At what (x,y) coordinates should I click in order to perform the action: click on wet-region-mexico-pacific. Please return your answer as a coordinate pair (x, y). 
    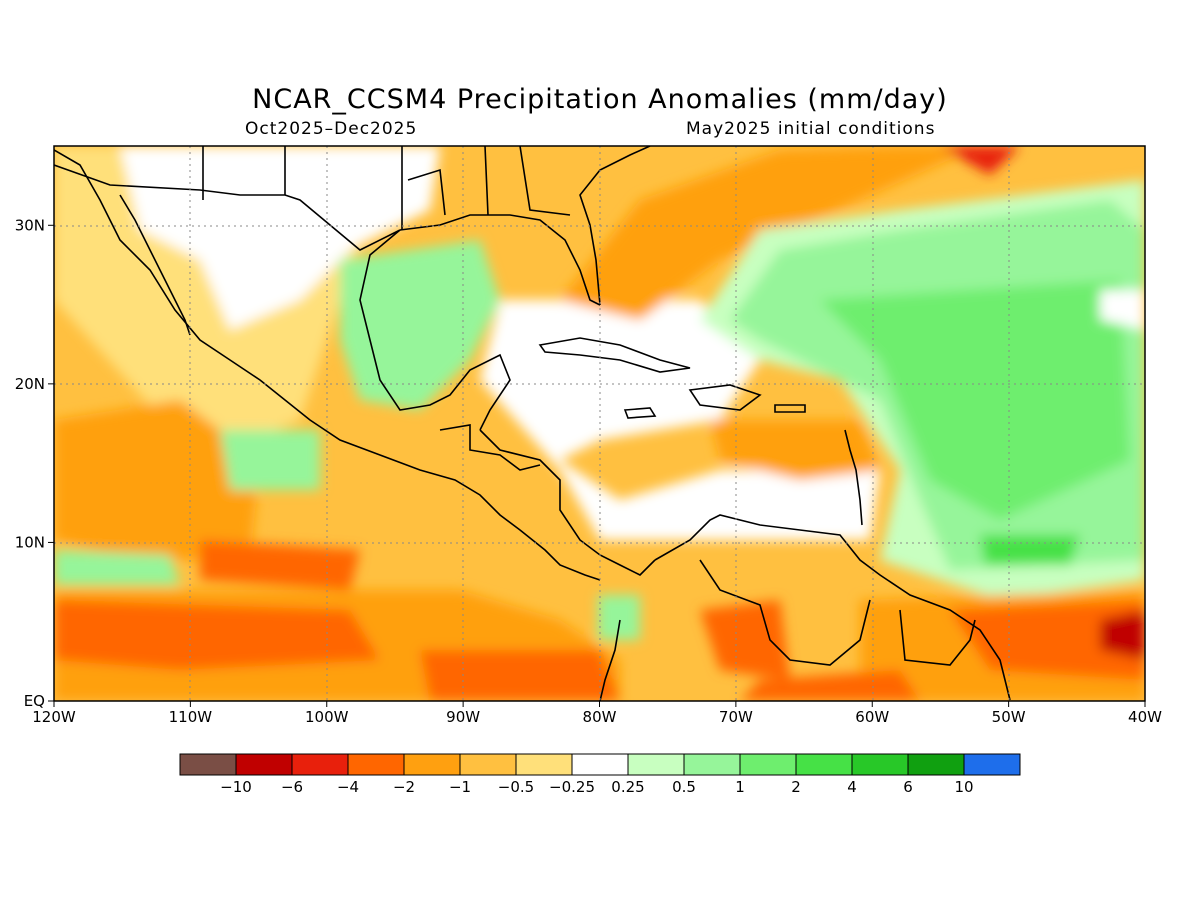
    Looking at the image, I should click on (270, 460).